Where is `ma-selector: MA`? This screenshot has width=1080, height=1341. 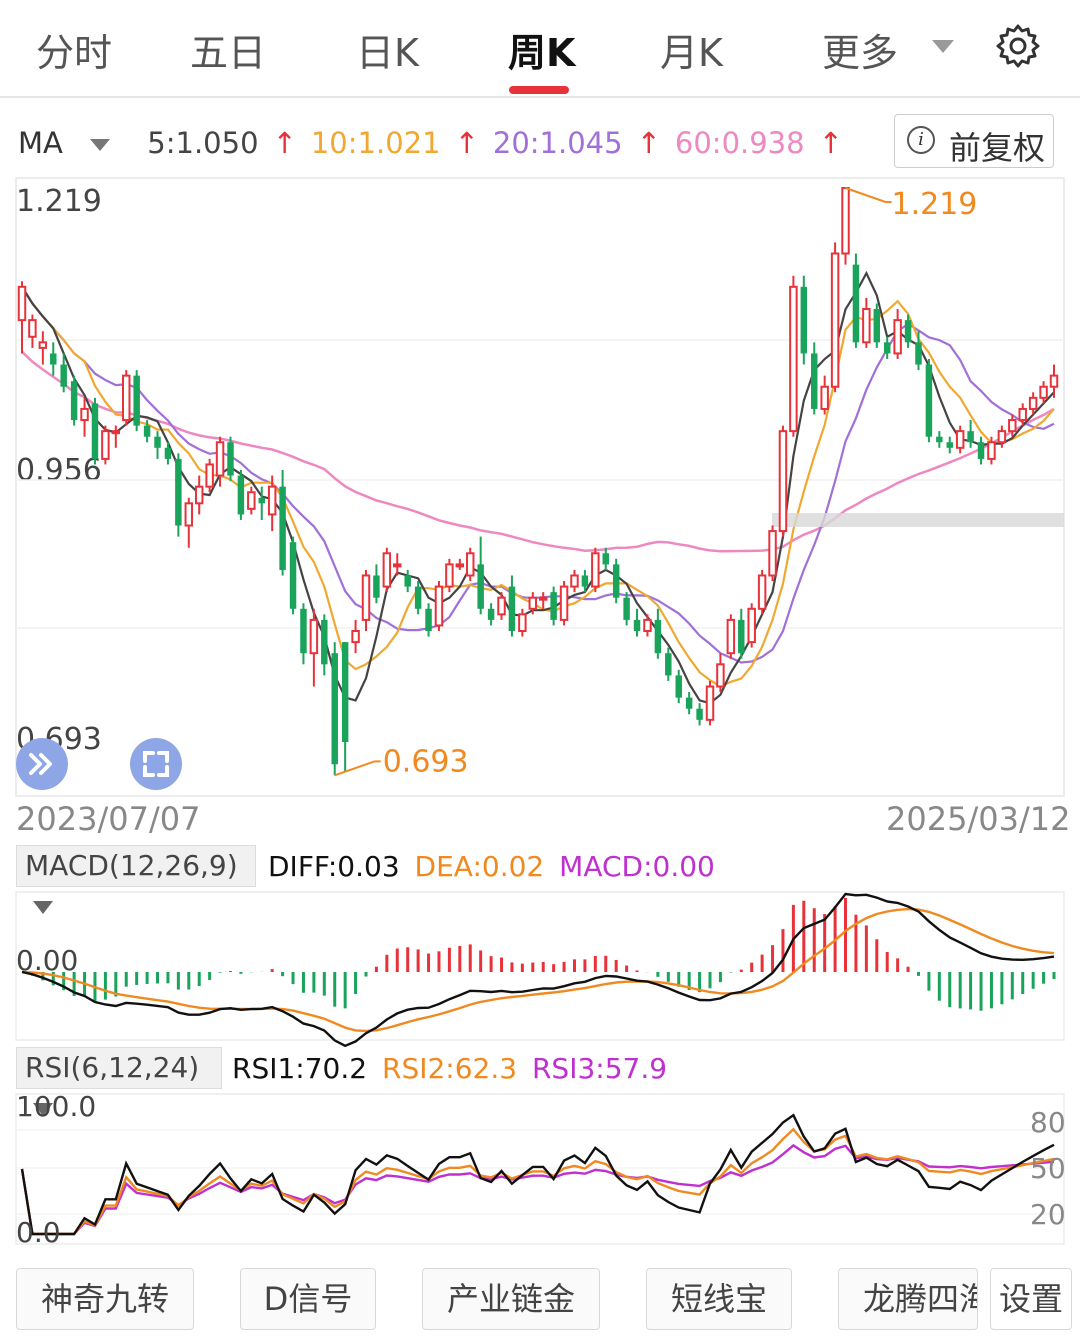 ma-selector: MA is located at coordinates (71, 143).